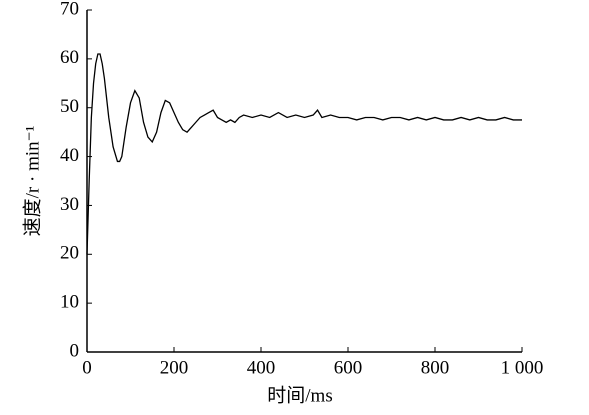 The width and height of the screenshot is (589, 415). I want to click on x-axis-label: 时间/ms, so click(299, 395).